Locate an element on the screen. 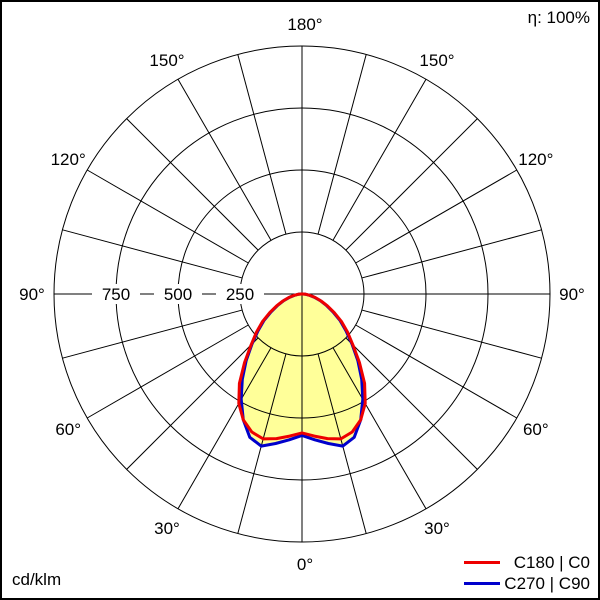 The height and width of the screenshot is (600, 600). radial-tick-label: 250 is located at coordinates (240, 294).